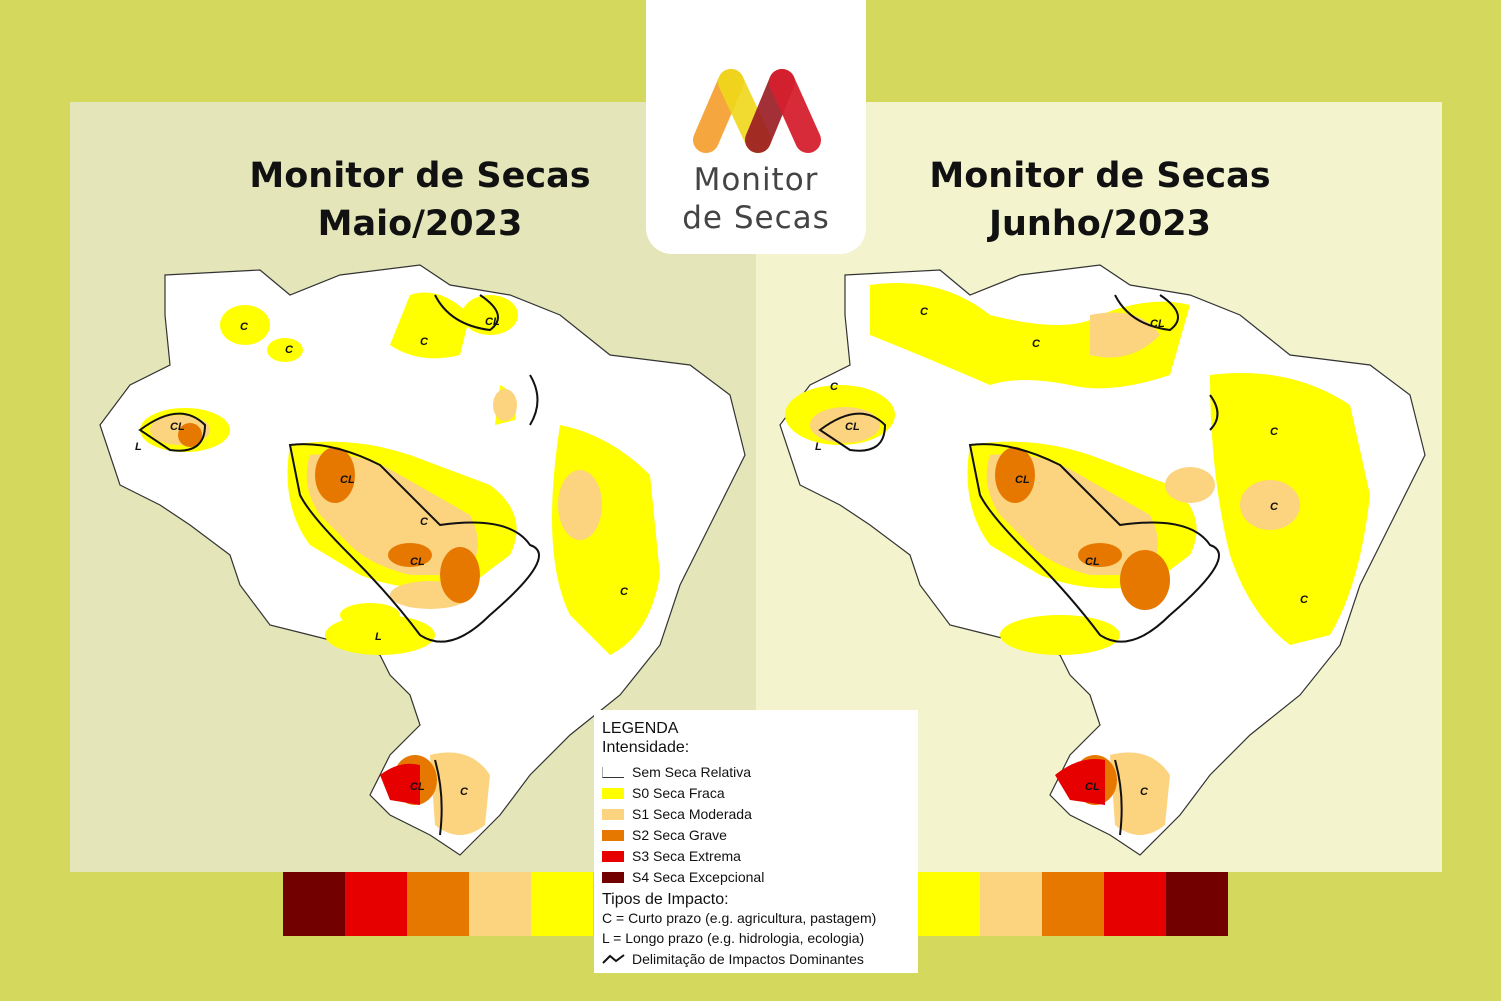  I want to click on legend-intensity-header: Intensidade:, so click(646, 747).